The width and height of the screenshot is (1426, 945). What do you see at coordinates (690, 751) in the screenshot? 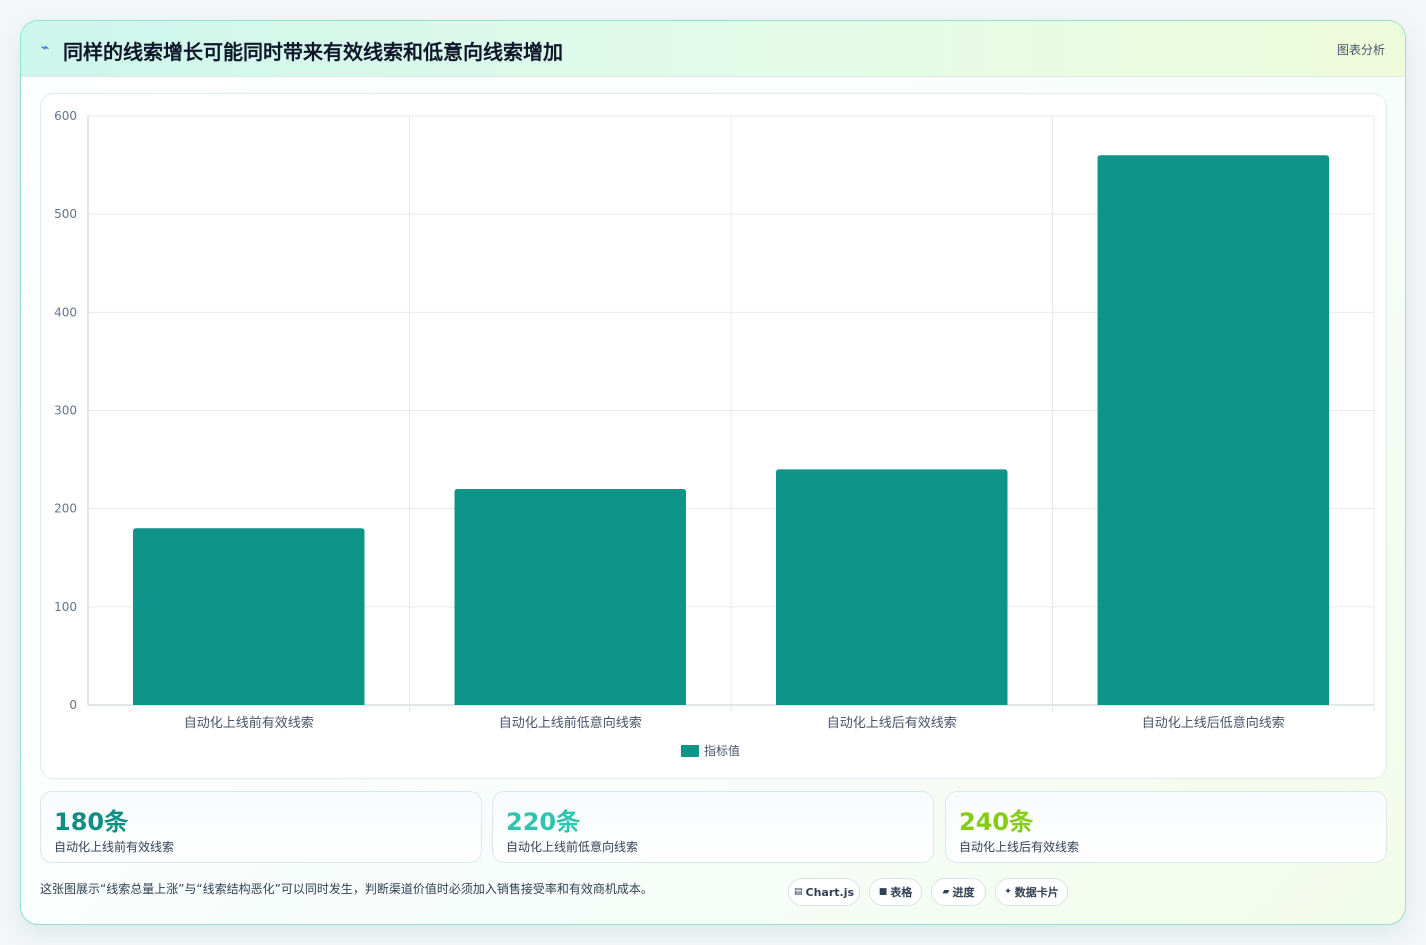
I see `legend-swatch` at bounding box center [690, 751].